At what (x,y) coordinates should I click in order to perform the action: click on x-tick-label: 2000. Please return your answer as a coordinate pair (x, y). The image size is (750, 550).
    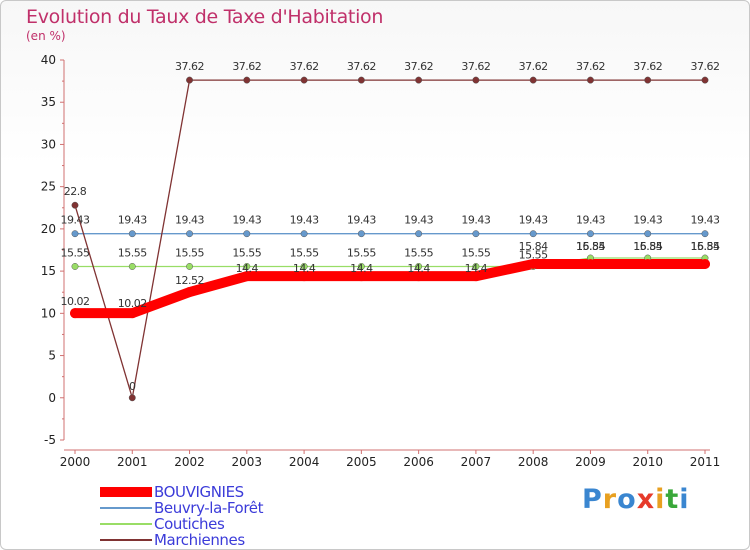
    Looking at the image, I should click on (75, 462).